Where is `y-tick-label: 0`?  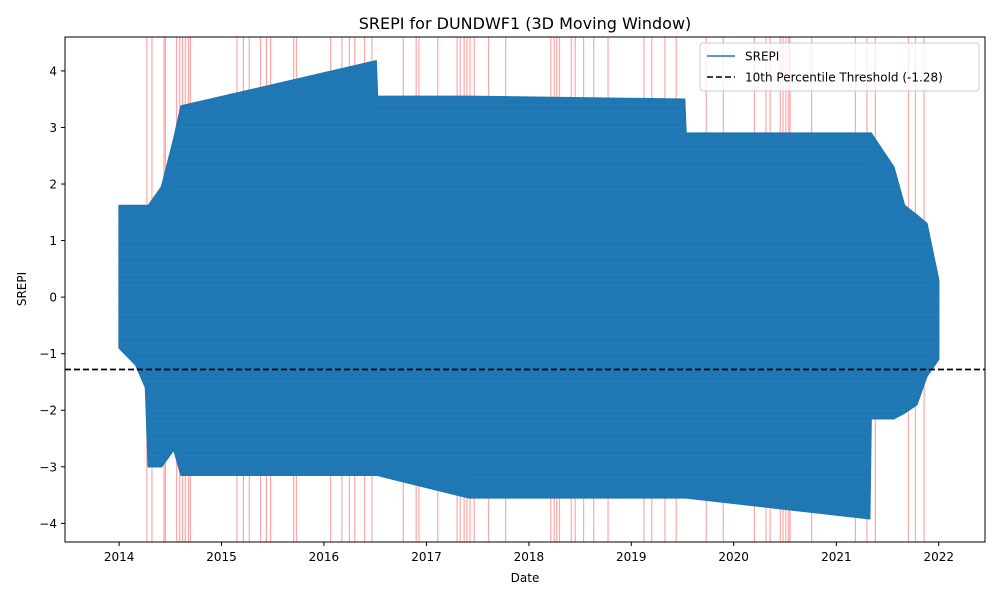 y-tick-label: 0 is located at coordinates (53, 298).